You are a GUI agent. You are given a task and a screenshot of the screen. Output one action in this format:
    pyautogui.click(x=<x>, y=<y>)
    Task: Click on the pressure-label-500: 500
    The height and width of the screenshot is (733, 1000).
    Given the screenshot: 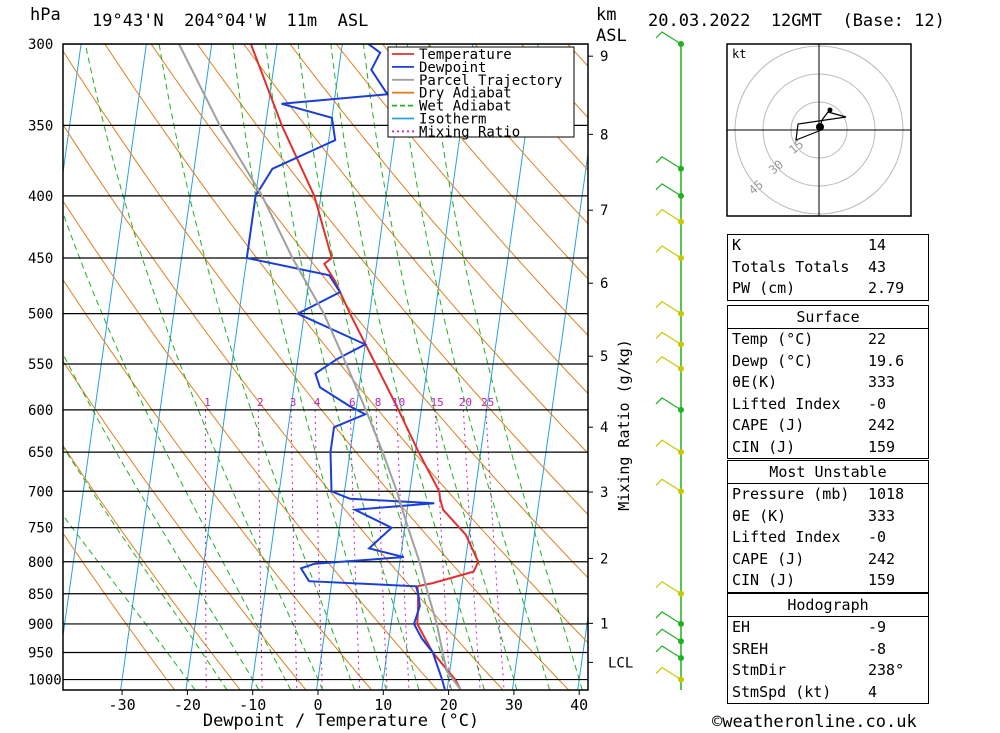 What is the action you would take?
    pyautogui.click(x=40, y=315)
    